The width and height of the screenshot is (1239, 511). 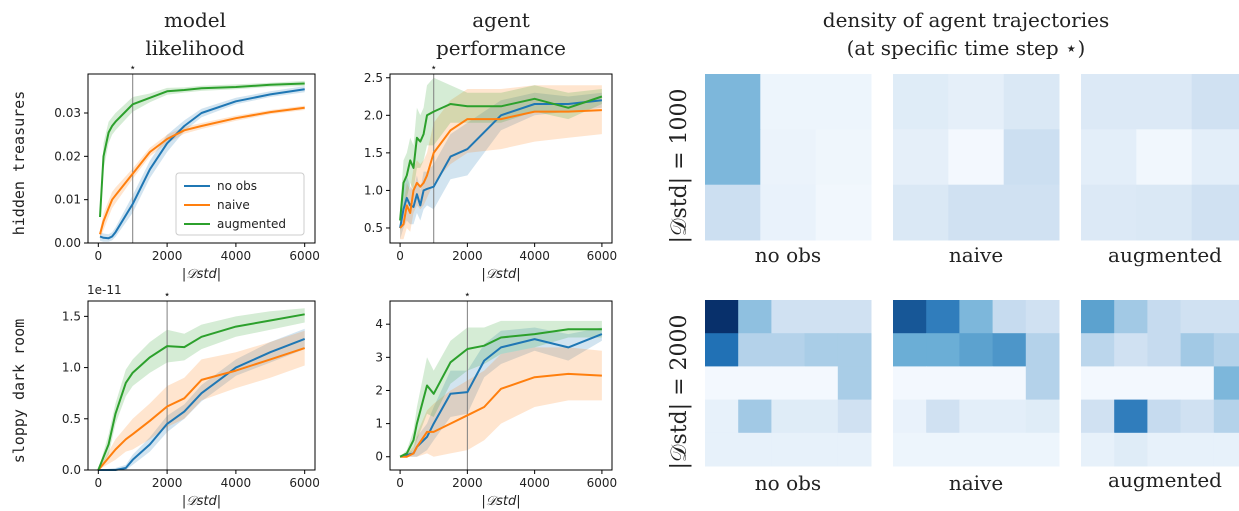 I want to click on heatmap-2000-augmented, so click(x=1160, y=383).